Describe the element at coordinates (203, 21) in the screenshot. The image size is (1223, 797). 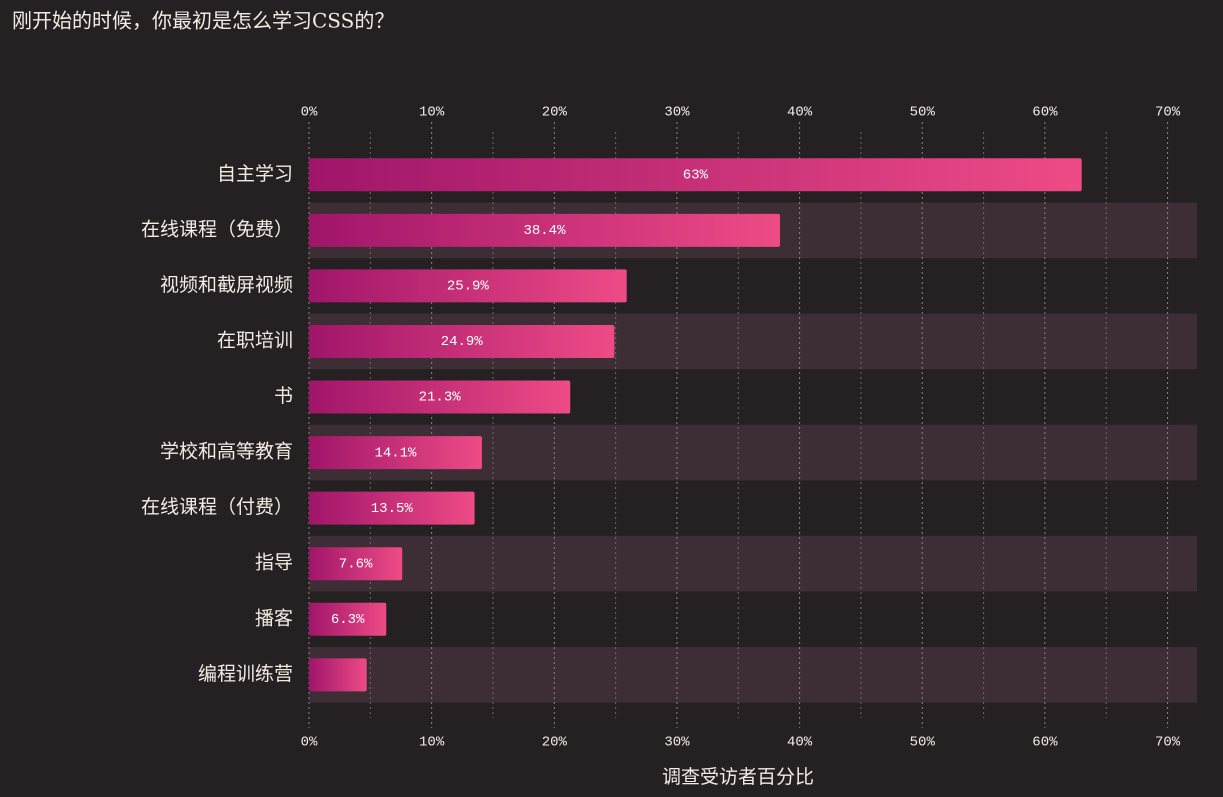
I see `chart-title: 刚开始的时候，你最初是怎么学习CSS的？` at that location.